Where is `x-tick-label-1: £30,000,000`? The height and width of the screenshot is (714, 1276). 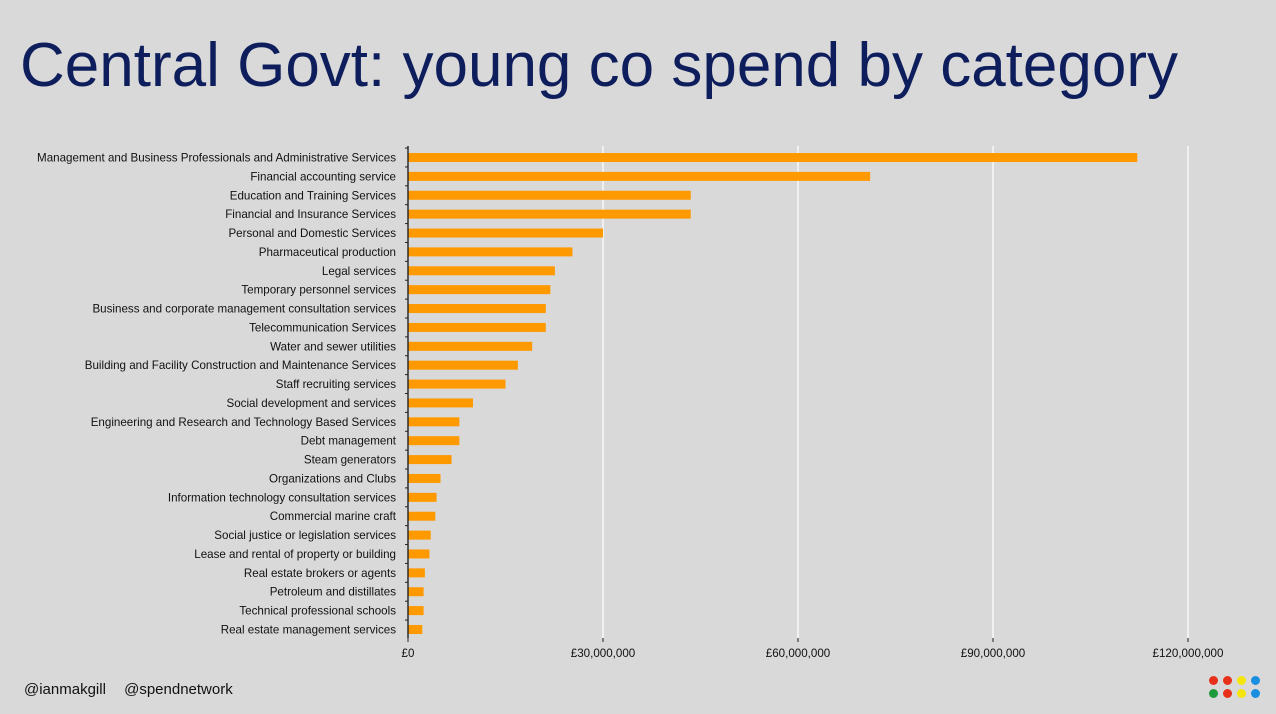 x-tick-label-1: £30,000,000 is located at coordinates (603, 653).